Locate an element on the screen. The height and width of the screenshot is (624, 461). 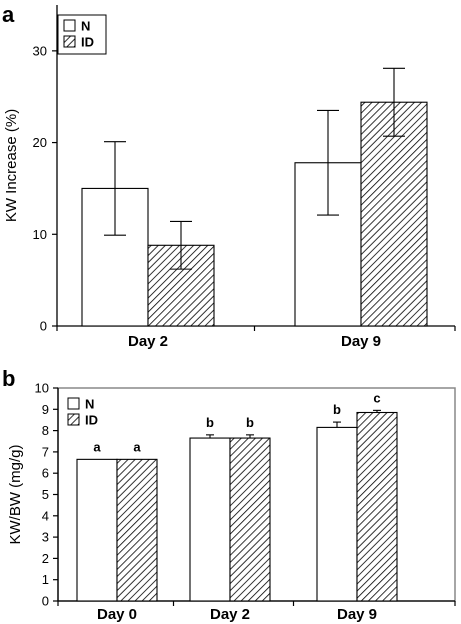
y-tick-label: 30 is located at coordinates (40, 50).